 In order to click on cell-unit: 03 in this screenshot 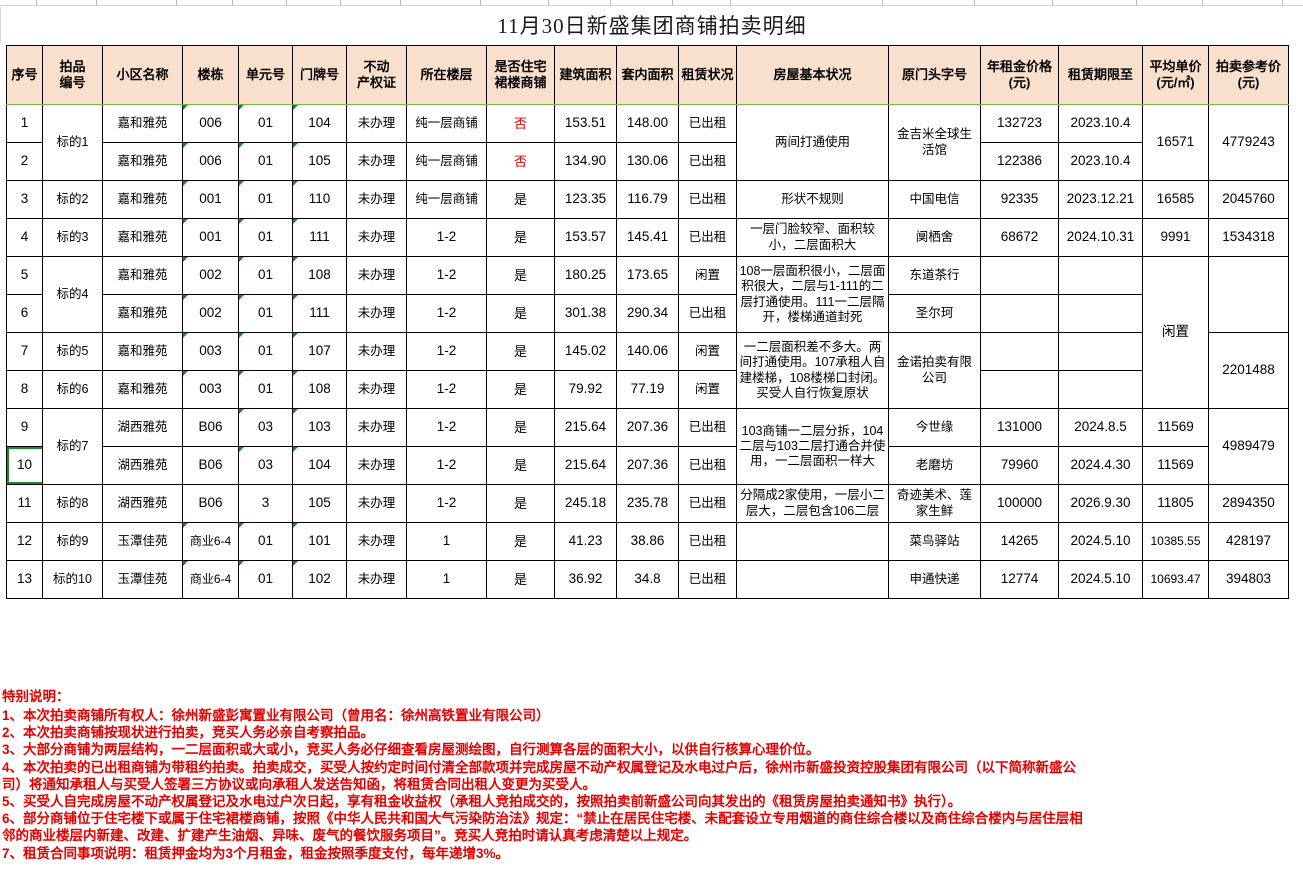, I will do `click(265, 465)`.